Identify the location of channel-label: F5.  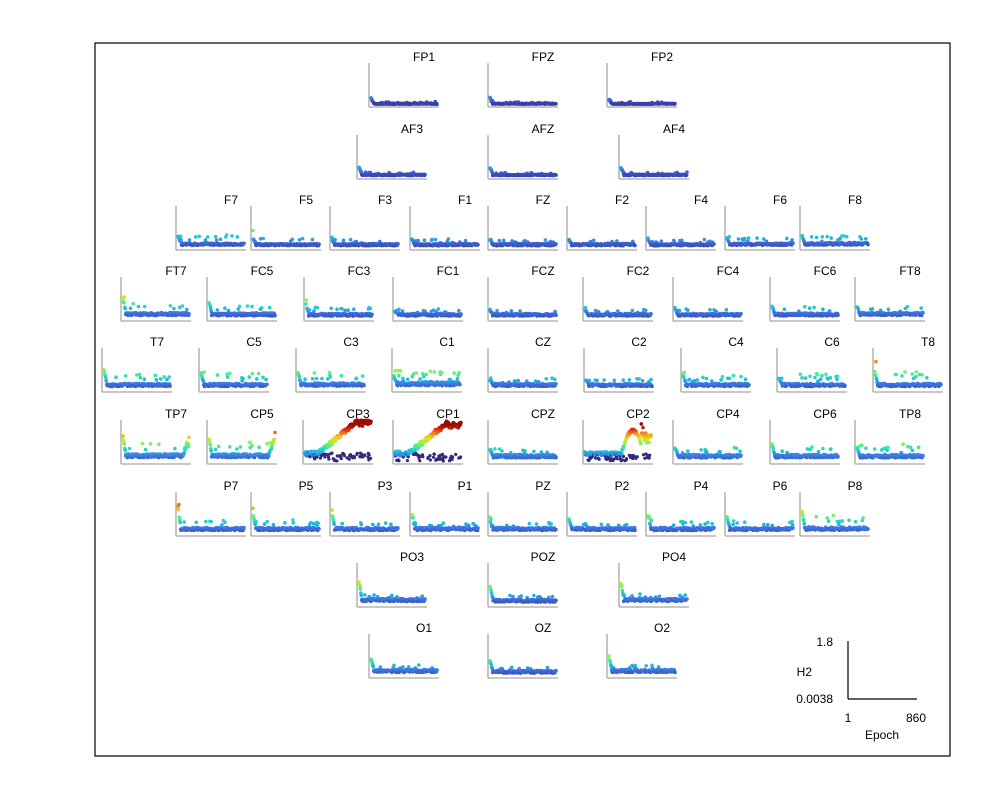
(306, 200).